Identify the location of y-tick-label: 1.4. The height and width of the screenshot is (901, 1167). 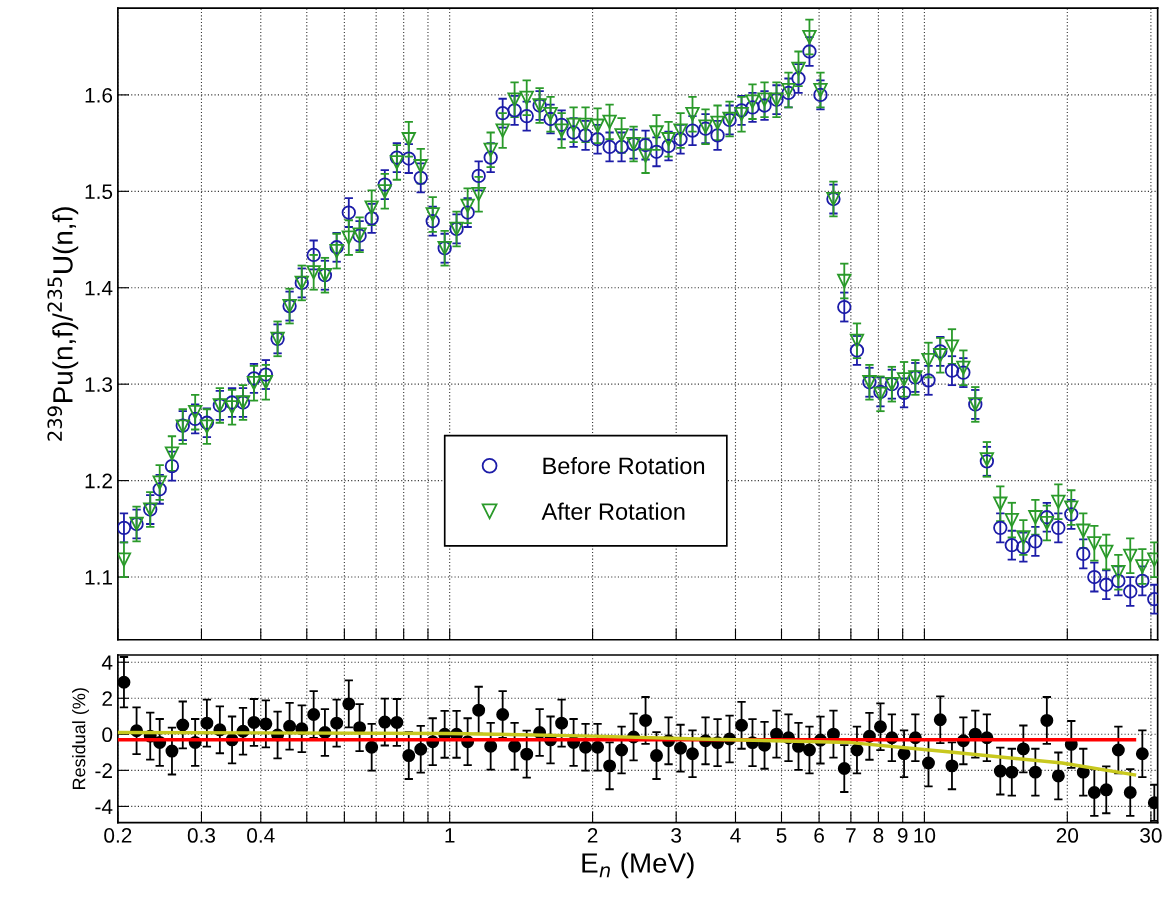
(99, 288).